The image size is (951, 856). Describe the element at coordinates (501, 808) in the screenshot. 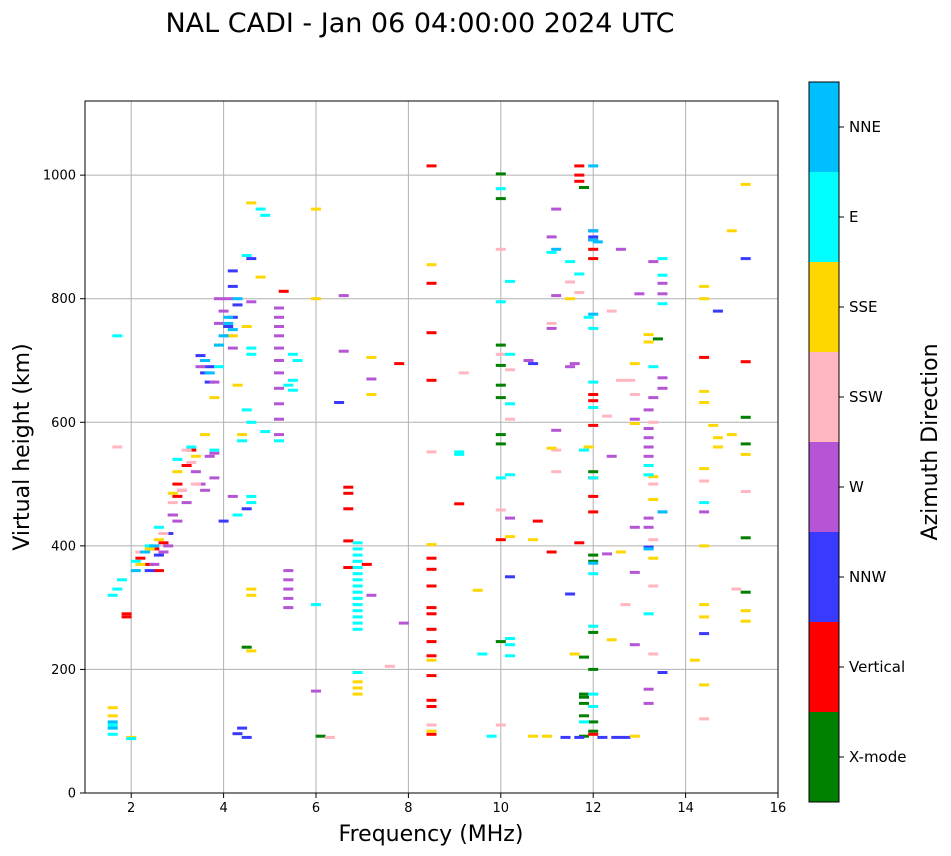

I see `x-tick-label: 10` at that location.